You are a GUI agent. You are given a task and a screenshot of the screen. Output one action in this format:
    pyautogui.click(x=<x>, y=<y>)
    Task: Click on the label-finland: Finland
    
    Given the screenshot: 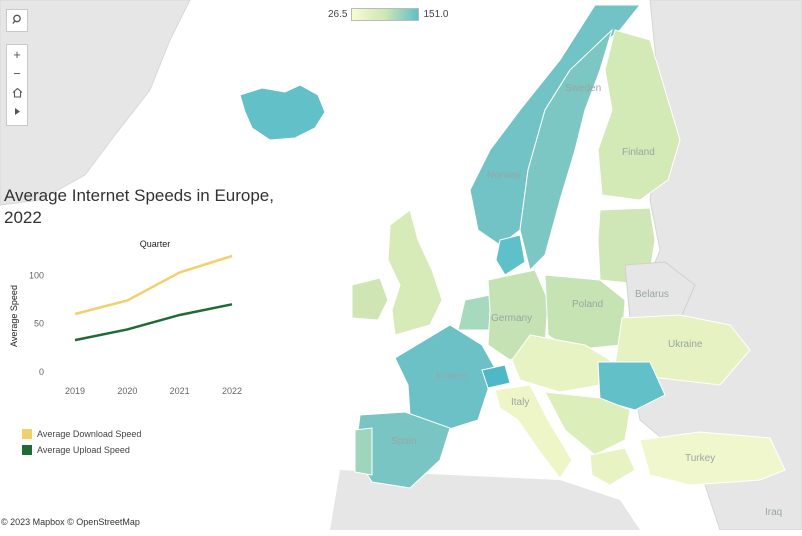 What is the action you would take?
    pyautogui.click(x=638, y=152)
    